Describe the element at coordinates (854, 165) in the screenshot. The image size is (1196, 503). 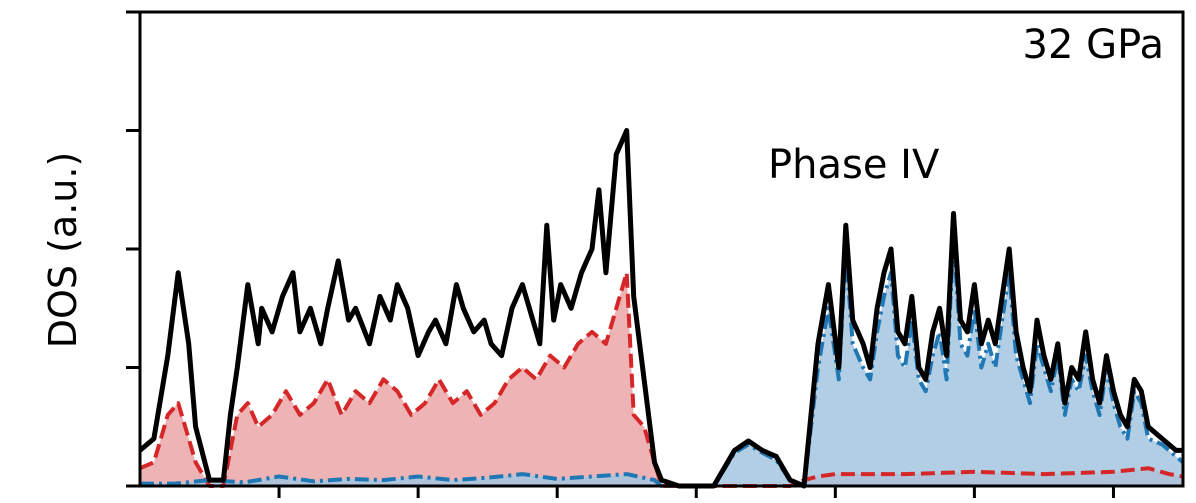
I see `phase-annotation: Phase IV` at that location.